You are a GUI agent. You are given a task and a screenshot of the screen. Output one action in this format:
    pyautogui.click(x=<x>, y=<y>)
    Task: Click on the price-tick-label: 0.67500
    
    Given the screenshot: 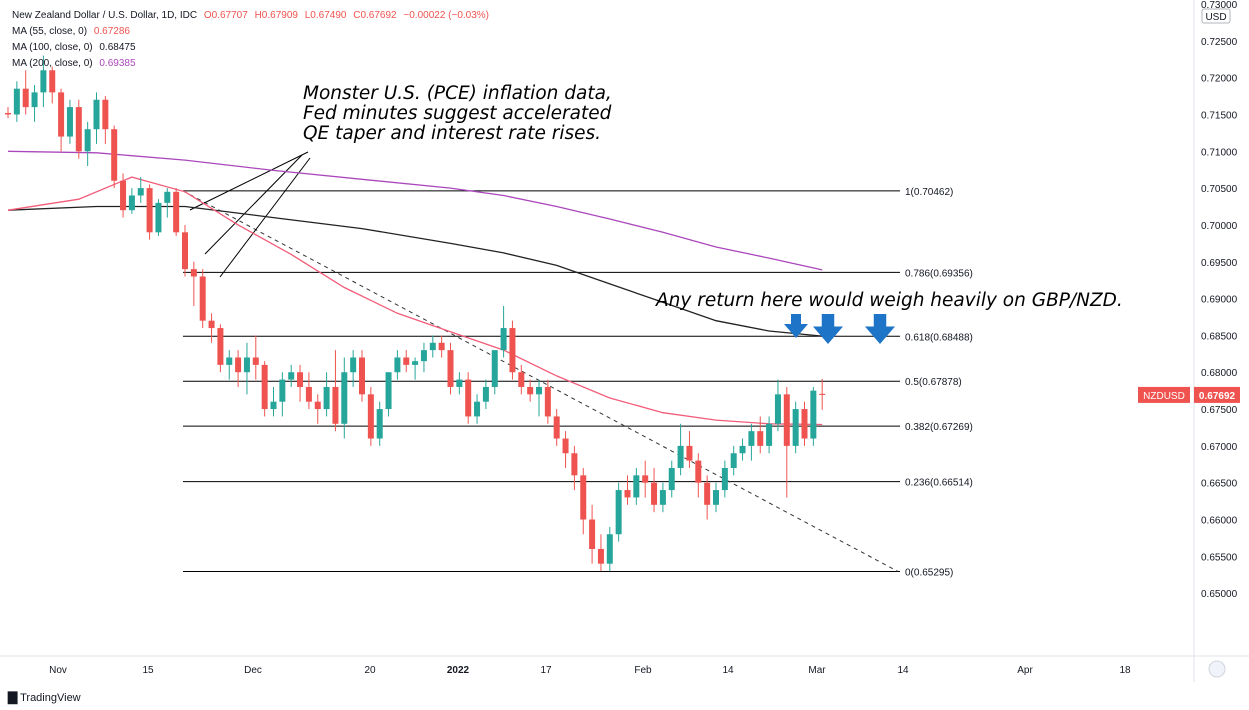 What is the action you would take?
    pyautogui.click(x=1219, y=410)
    